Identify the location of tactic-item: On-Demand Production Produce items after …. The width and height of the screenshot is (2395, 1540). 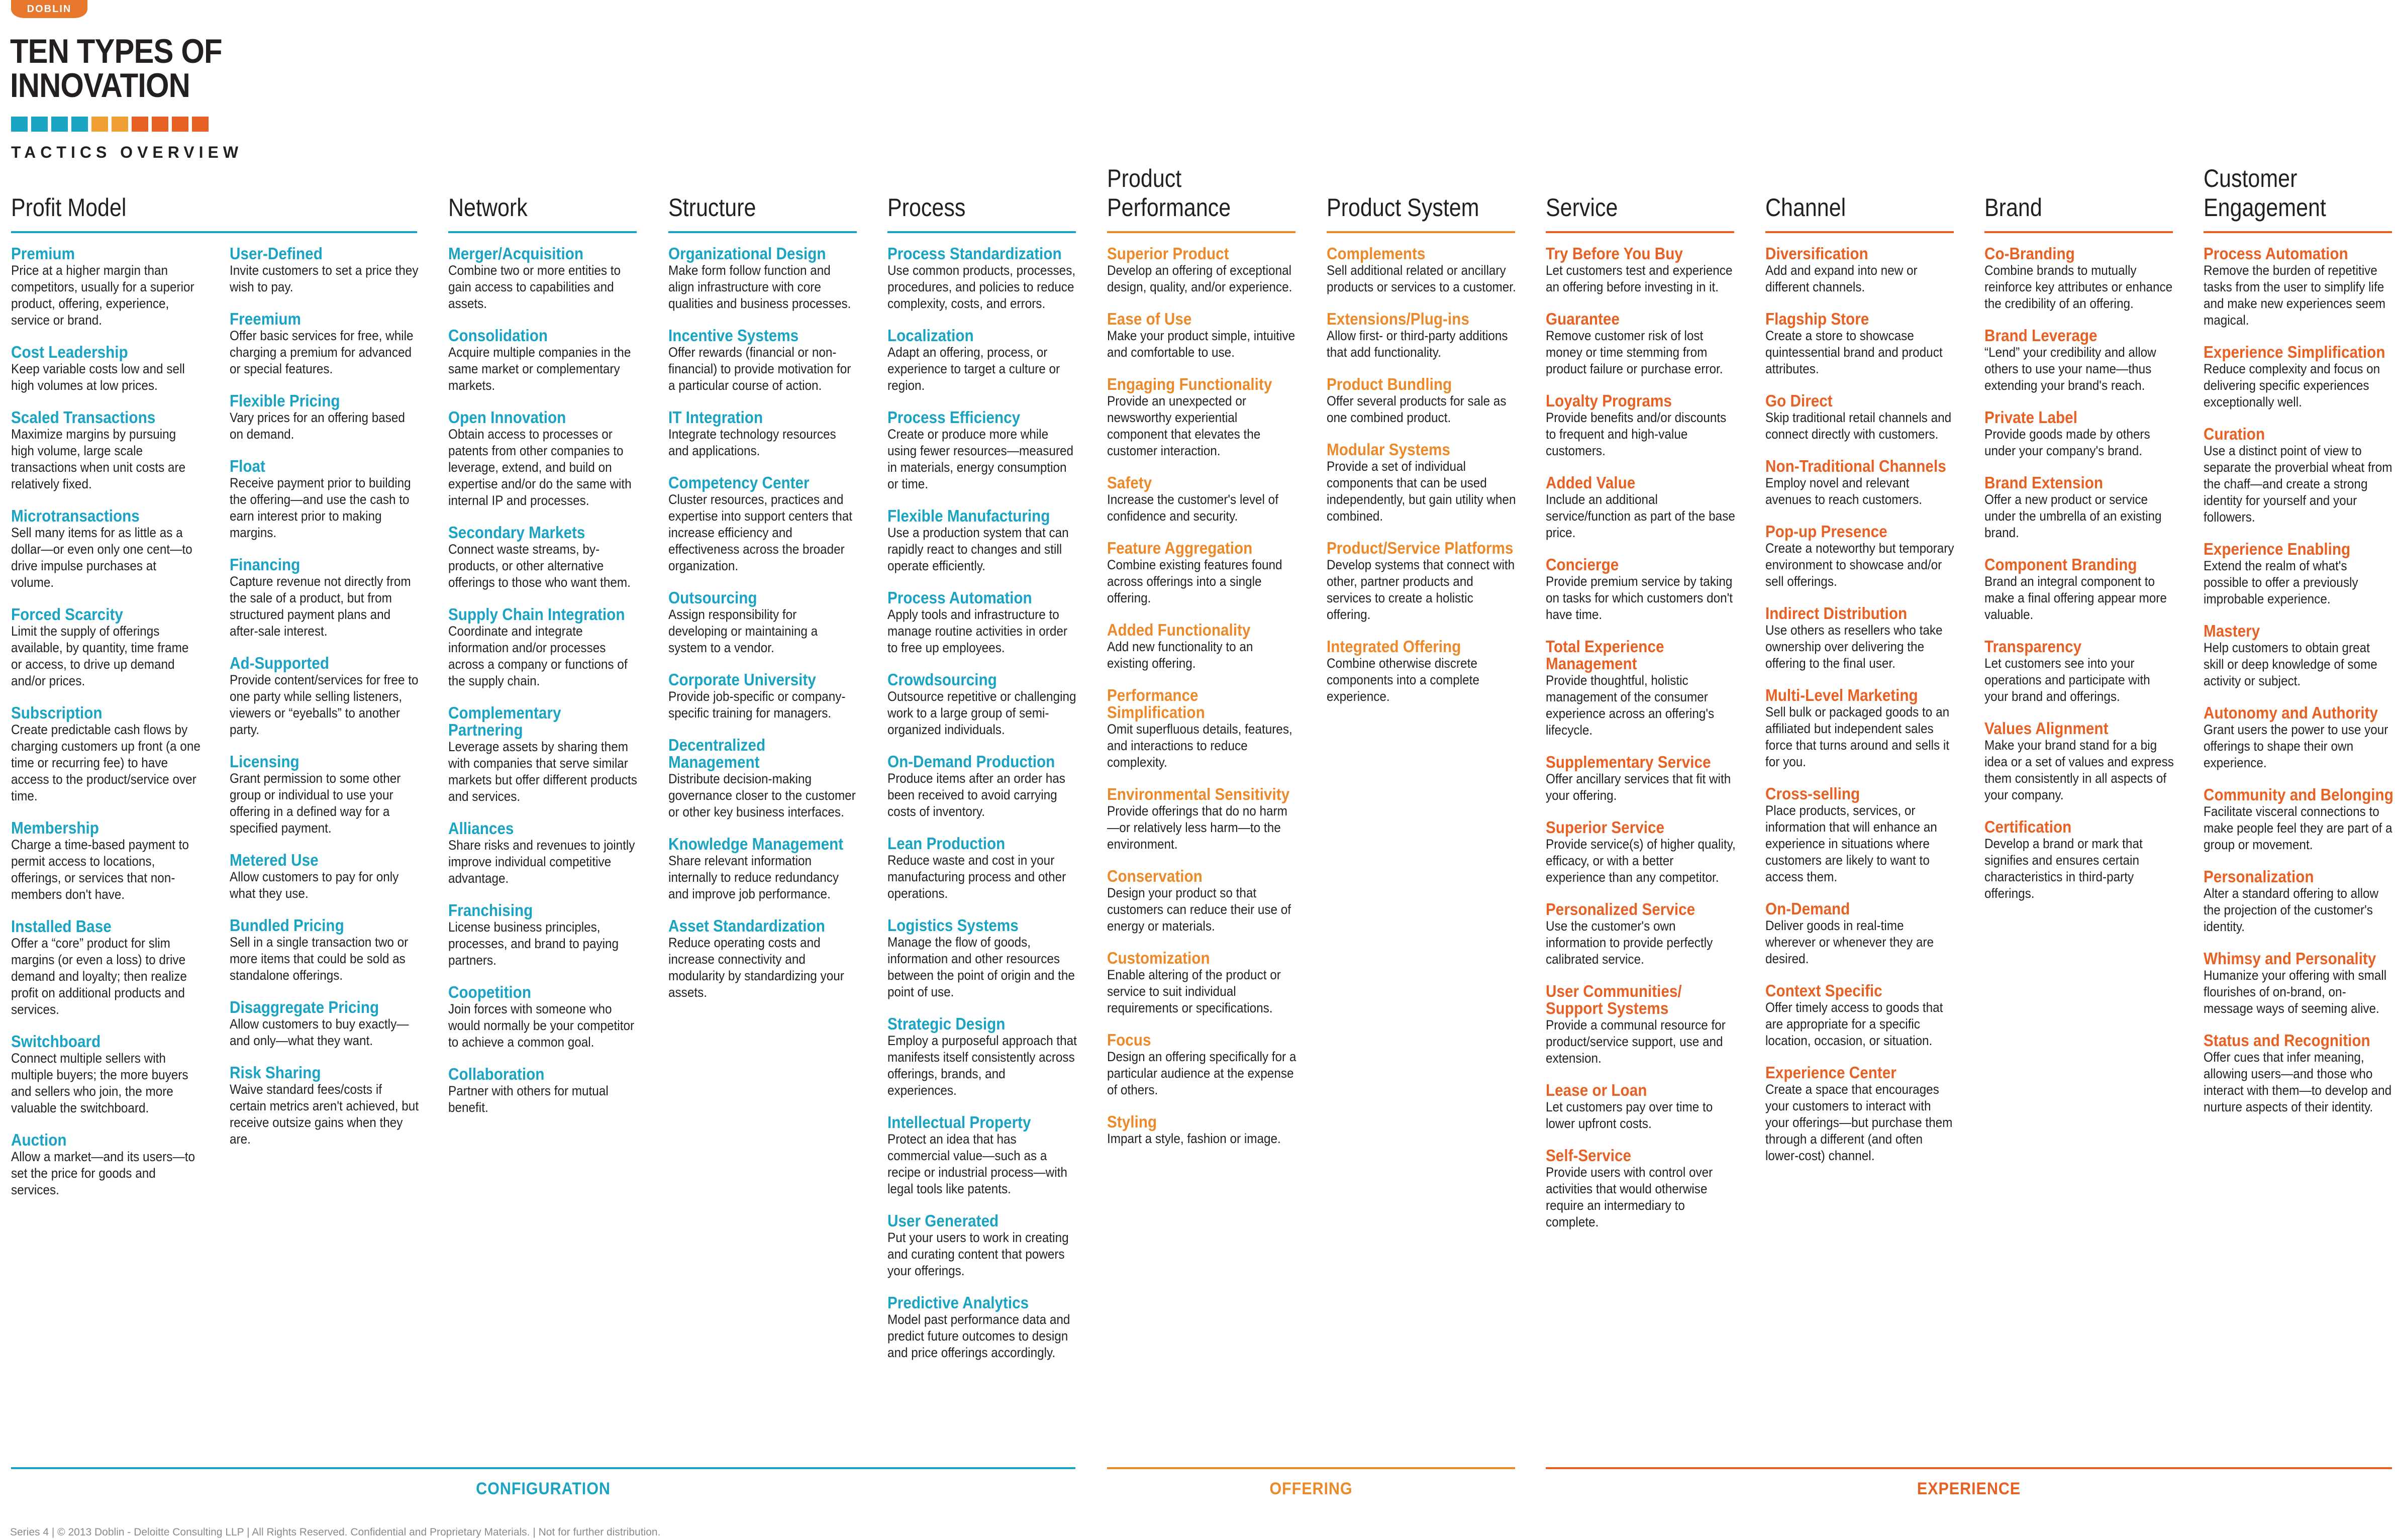
(981, 786).